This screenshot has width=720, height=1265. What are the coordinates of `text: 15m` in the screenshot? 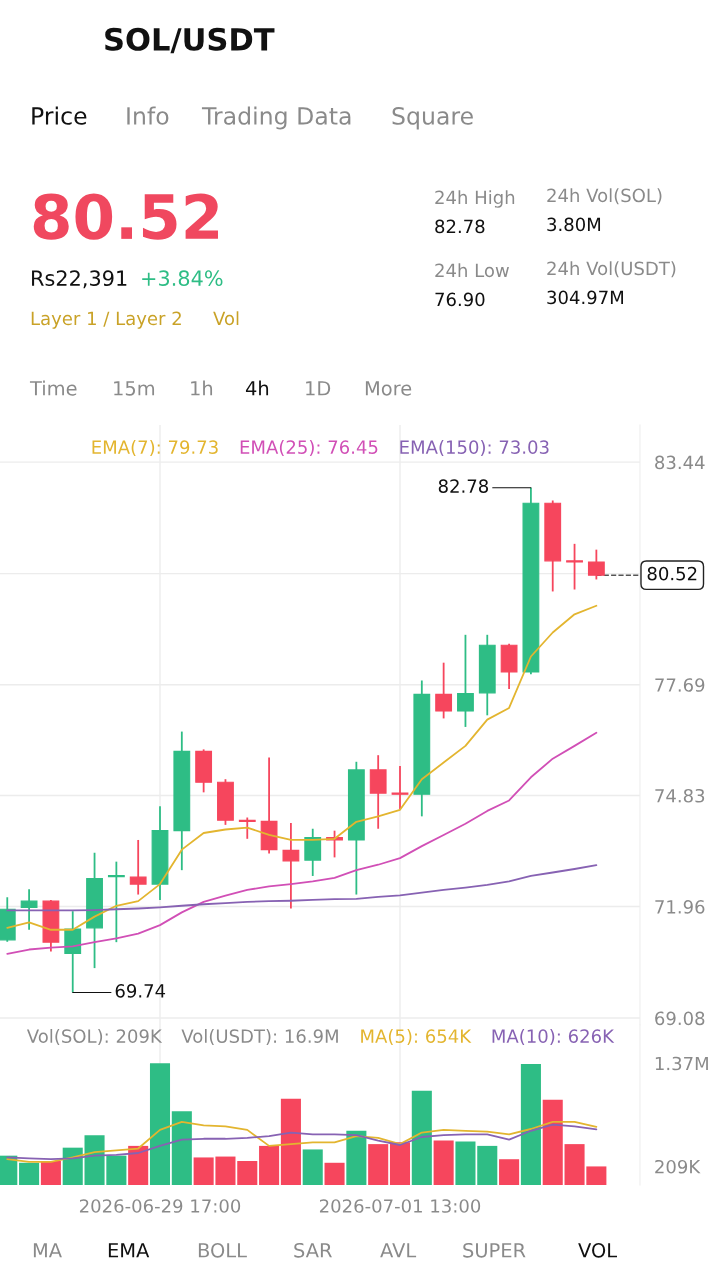 It's located at (134, 388).